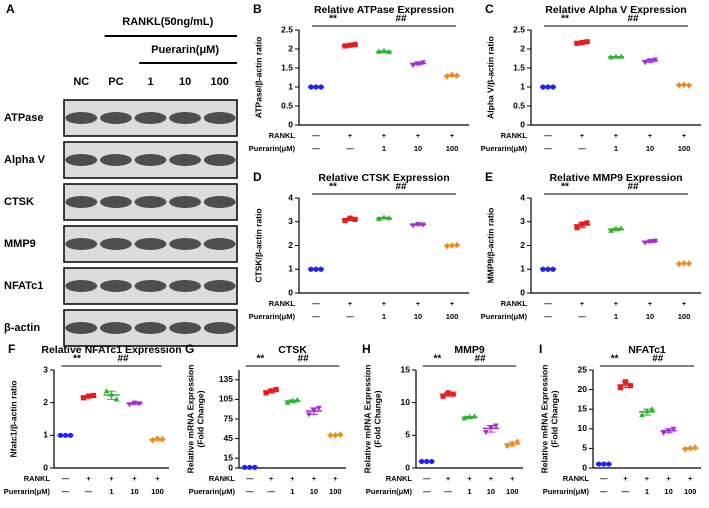 This screenshot has height=508, width=709. I want to click on y-tick-label: 2.5, so click(519, 29).